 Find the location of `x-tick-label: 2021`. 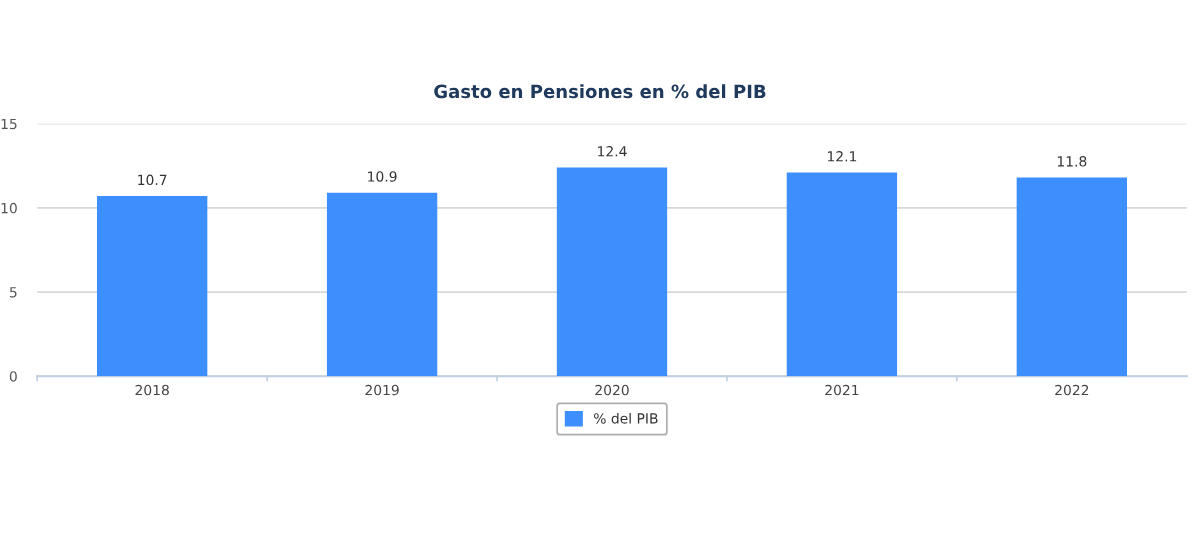

x-tick-label: 2021 is located at coordinates (842, 390).